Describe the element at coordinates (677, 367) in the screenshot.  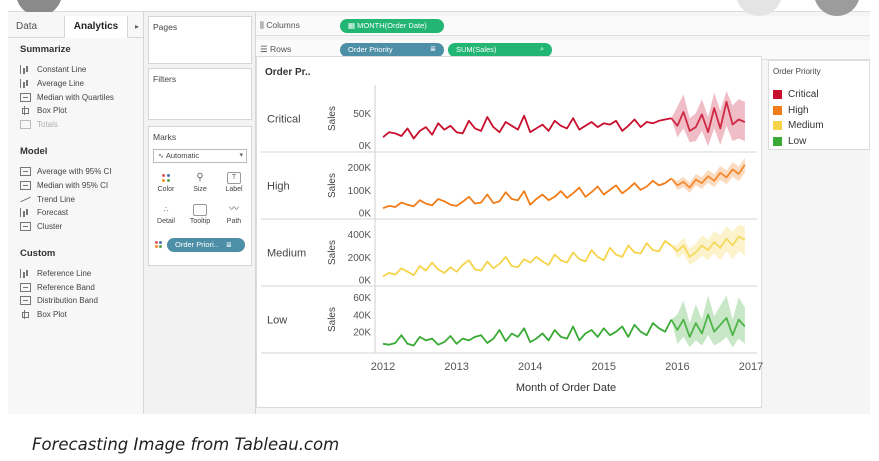
I see `x-tick-label: 2016` at that location.